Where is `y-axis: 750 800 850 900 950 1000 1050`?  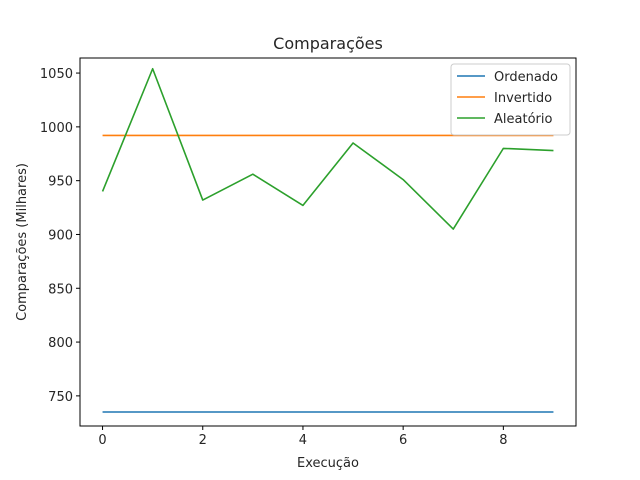 y-axis: 750 800 850 900 950 1000 1050 is located at coordinates (60, 236).